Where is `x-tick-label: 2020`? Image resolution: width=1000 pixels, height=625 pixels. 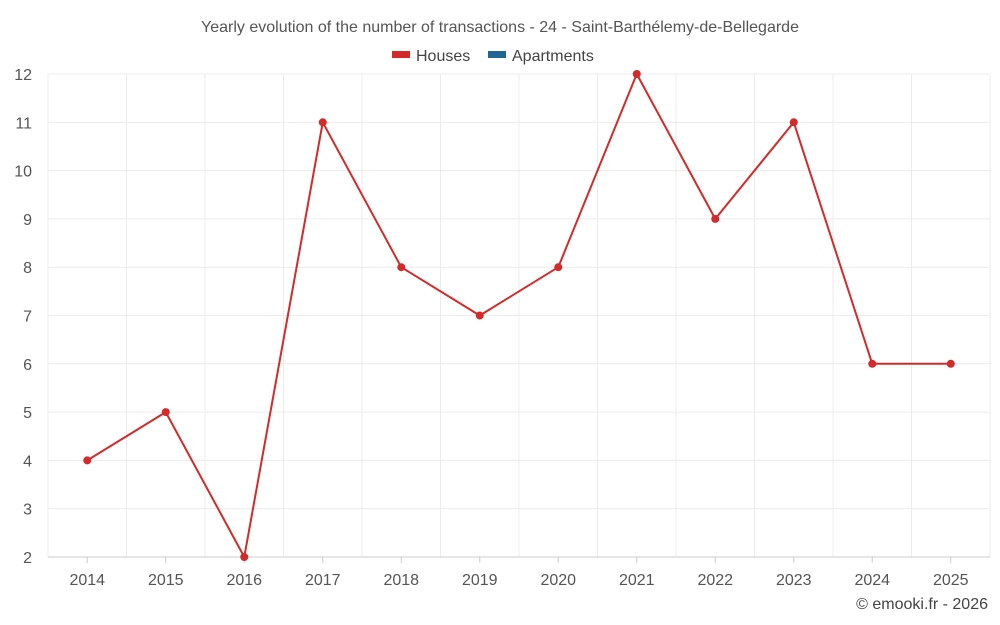 x-tick-label: 2020 is located at coordinates (558, 580).